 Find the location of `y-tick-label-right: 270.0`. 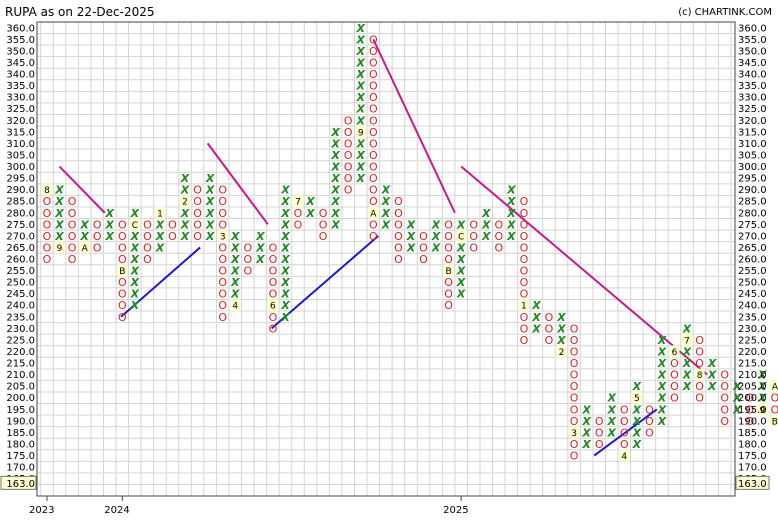

y-tick-label-right: 270.0 is located at coordinates (752, 236).